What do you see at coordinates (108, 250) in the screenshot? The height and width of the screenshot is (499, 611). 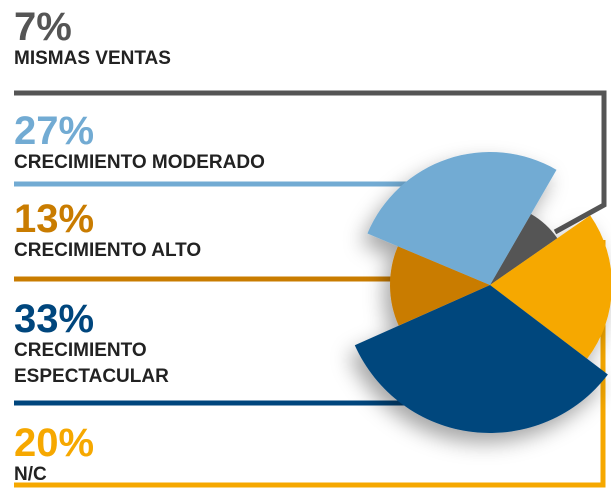 I see `category-label: CRECIMIENTO ALTO` at bounding box center [108, 250].